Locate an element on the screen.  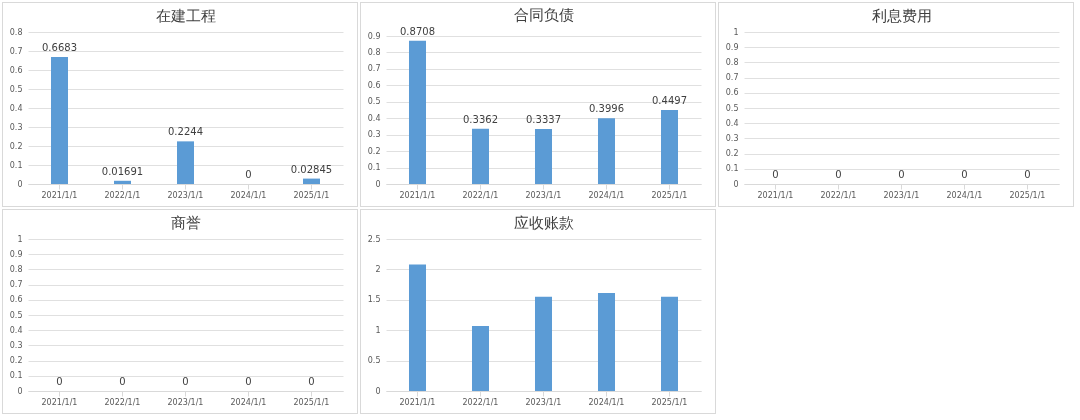
data-label: 0.8708 is located at coordinates (417, 31).